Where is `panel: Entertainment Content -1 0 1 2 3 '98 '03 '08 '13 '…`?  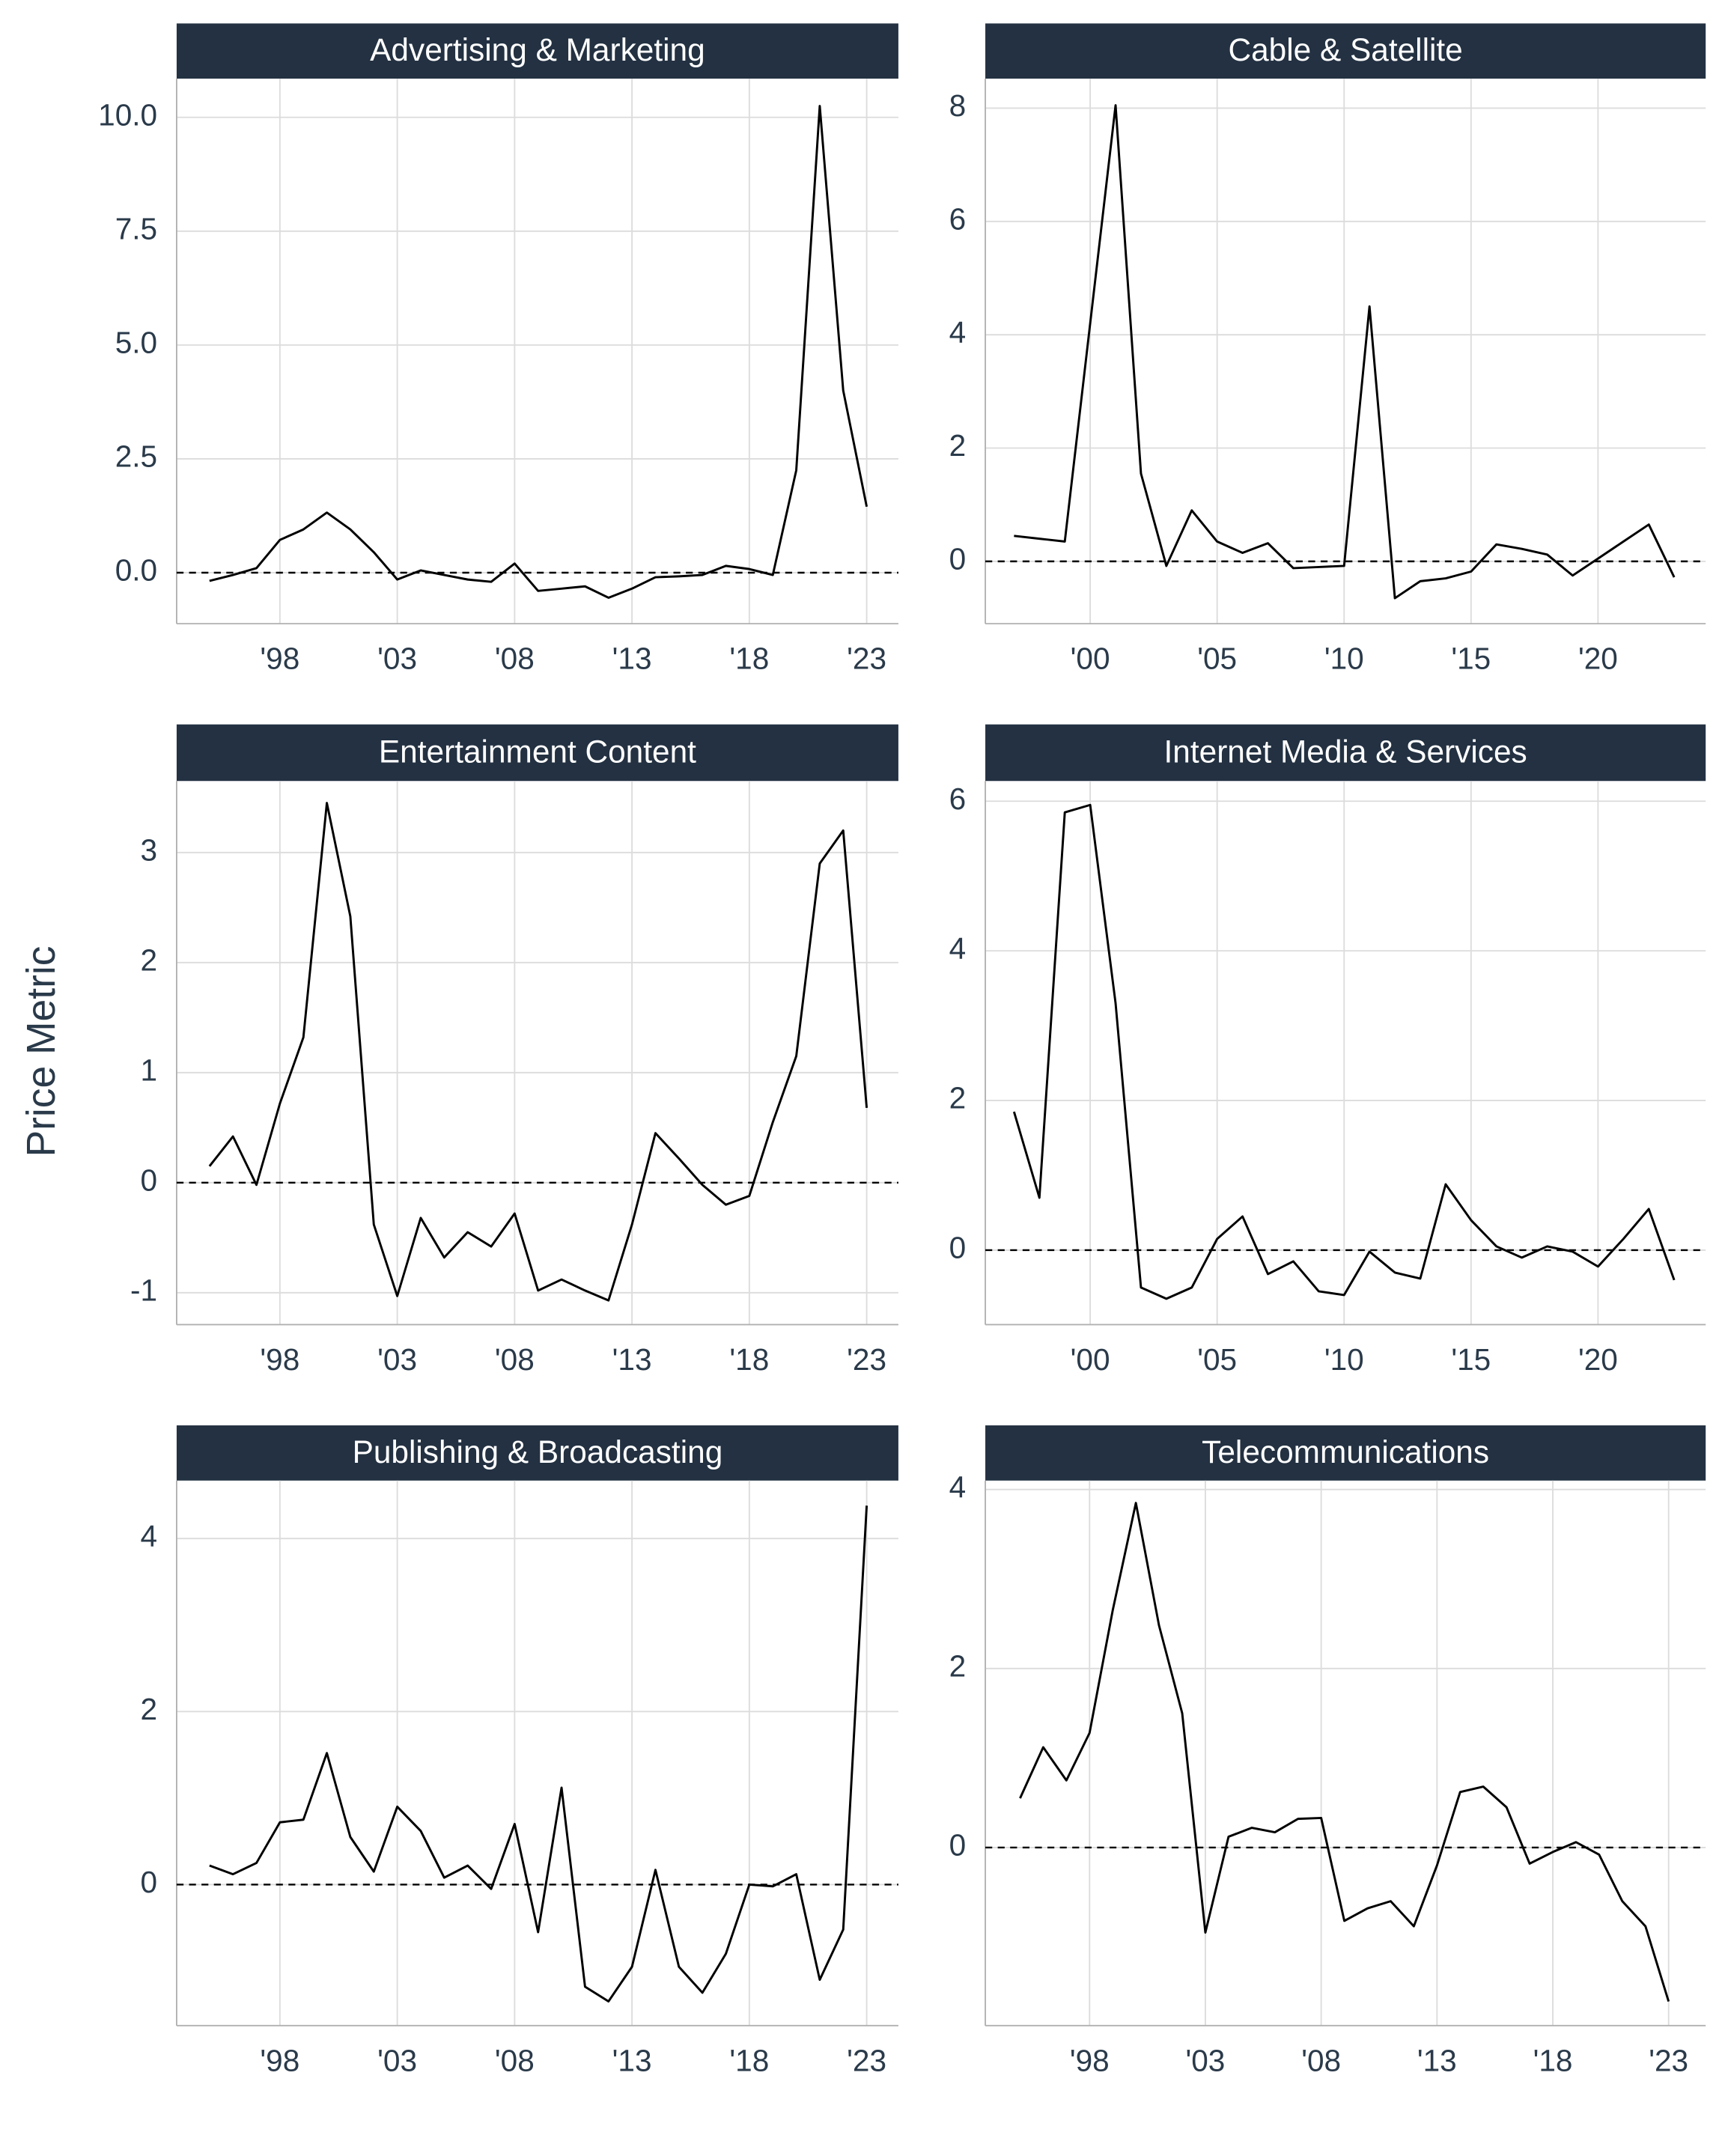 panel: Entertainment Content -1 0 1 2 3 '98 '03 '08 '13 '… is located at coordinates (514, 1050).